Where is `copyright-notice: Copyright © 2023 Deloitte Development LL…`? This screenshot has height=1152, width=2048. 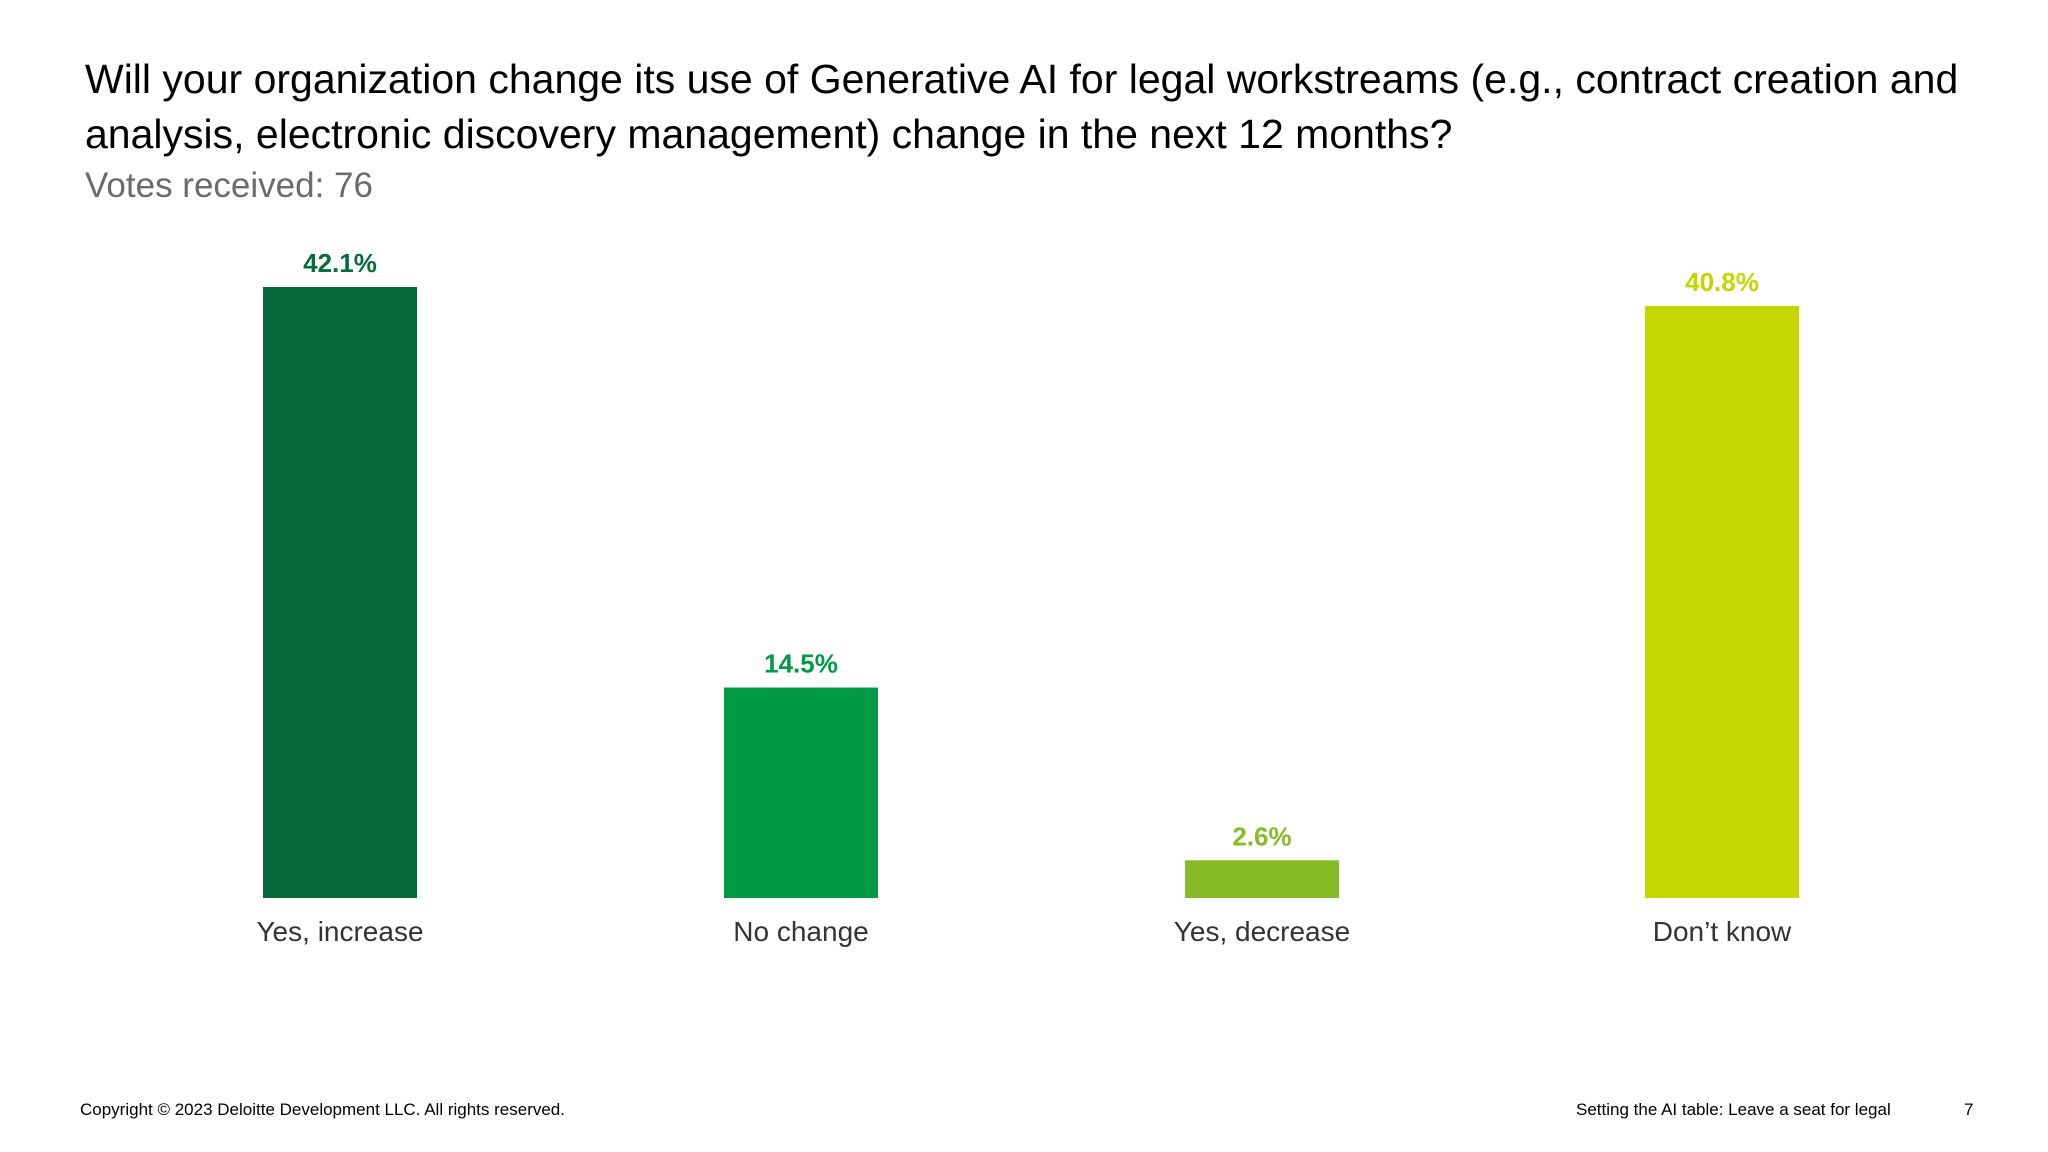
copyright-notice: Copyright © 2023 Deloitte Development LL… is located at coordinates (322, 1109).